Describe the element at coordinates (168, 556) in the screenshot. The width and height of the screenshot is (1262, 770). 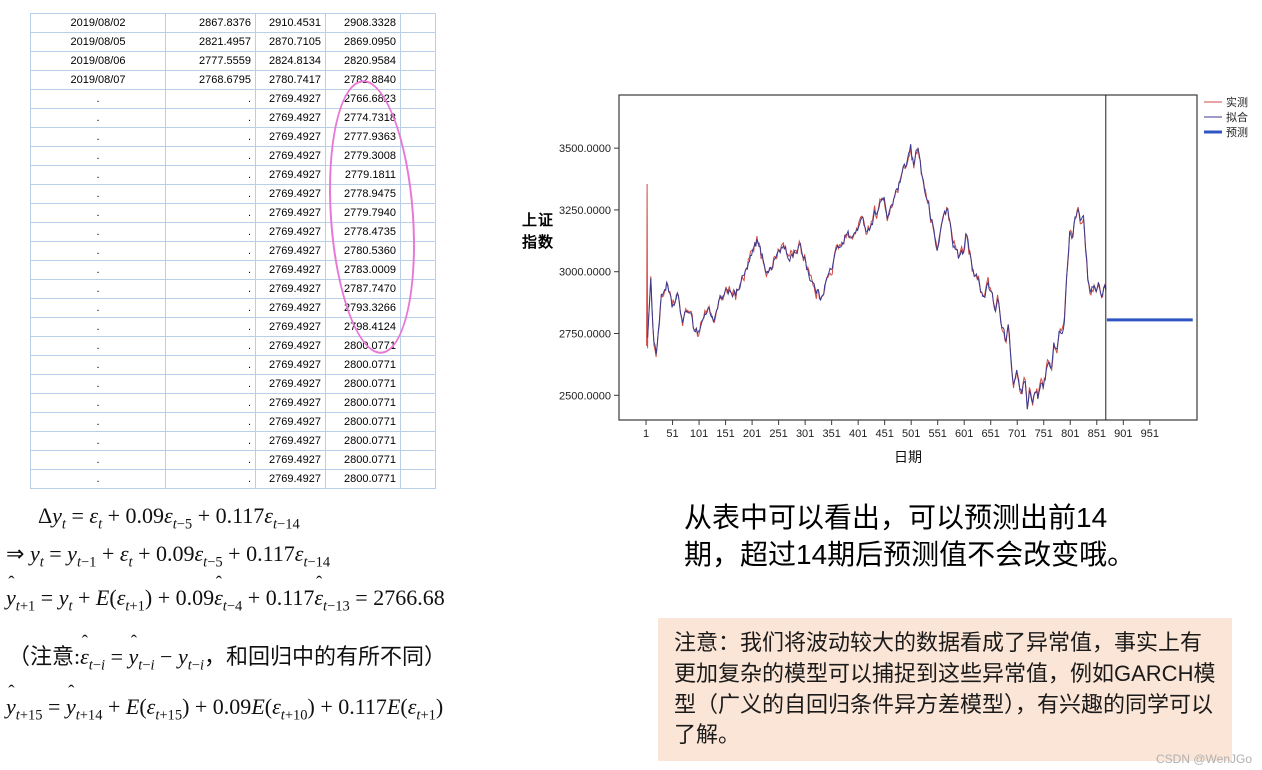
I see `formula-level-model: ⇒ yt = yt−1 + εt + 0.09εt−5 + 0.117εt−14` at that location.